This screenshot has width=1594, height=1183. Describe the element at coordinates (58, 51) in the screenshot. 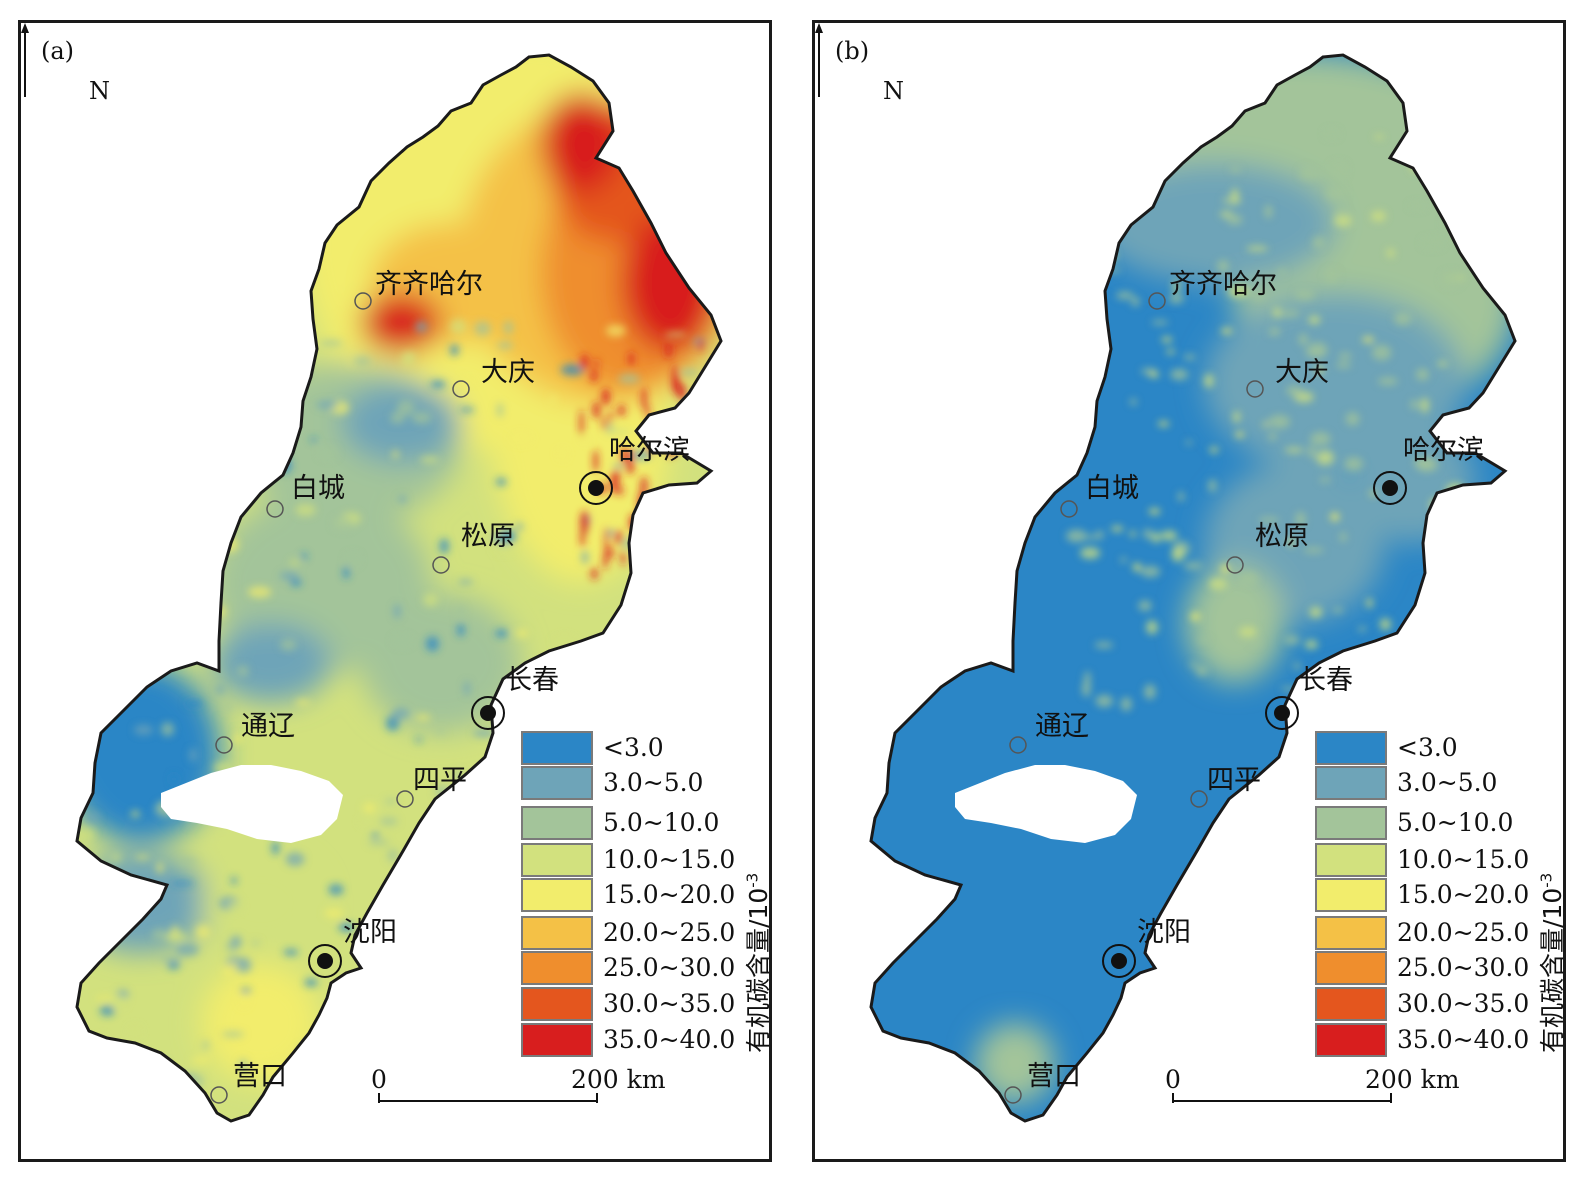

I see `panel-label: (a)` at that location.